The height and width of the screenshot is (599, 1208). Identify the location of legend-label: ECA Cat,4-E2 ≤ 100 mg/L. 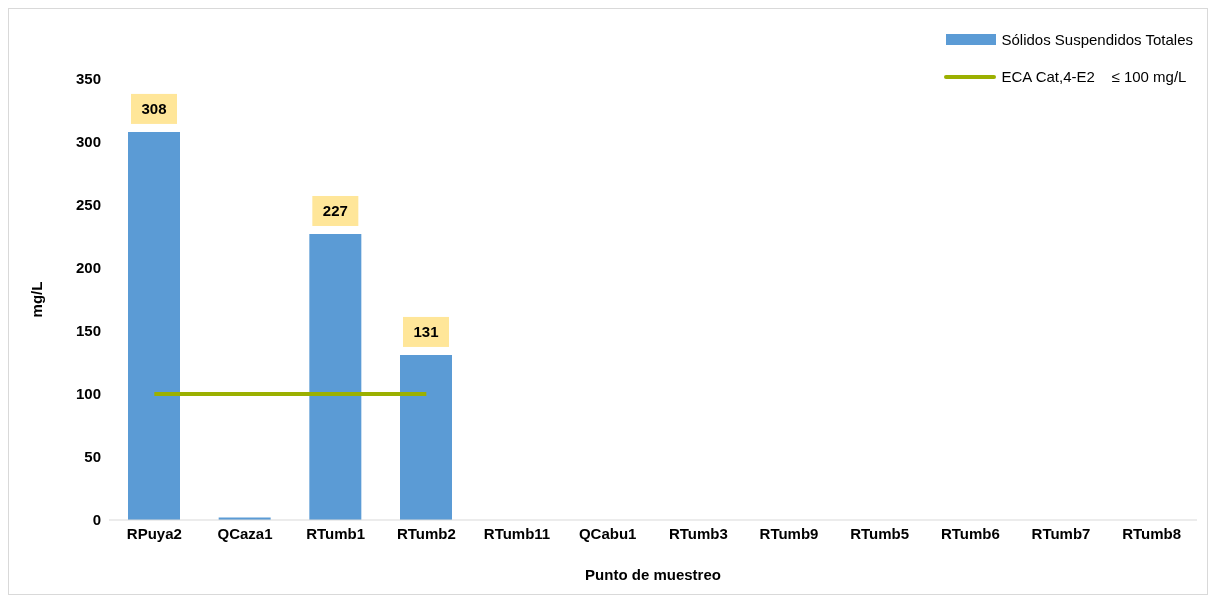
(1094, 76).